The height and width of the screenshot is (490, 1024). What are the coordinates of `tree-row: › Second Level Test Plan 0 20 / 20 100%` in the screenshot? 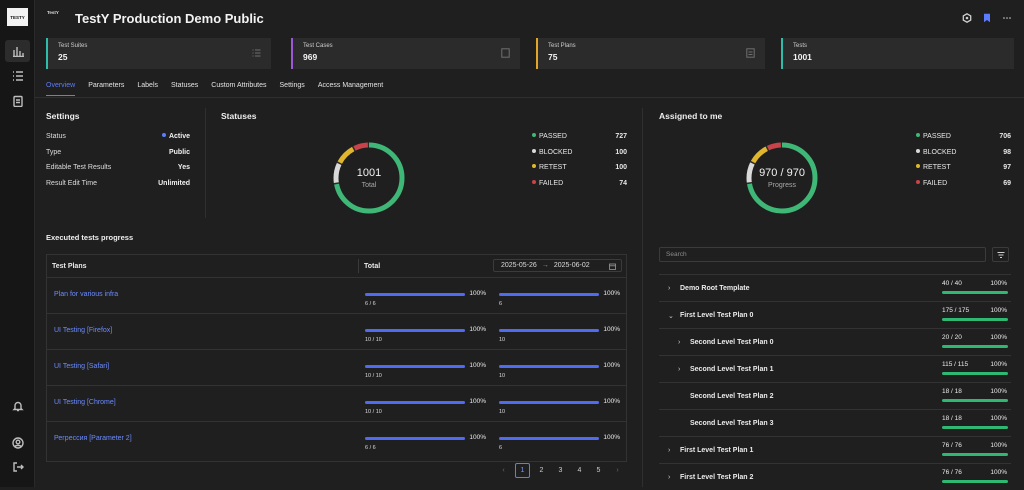 It's located at (835, 341).